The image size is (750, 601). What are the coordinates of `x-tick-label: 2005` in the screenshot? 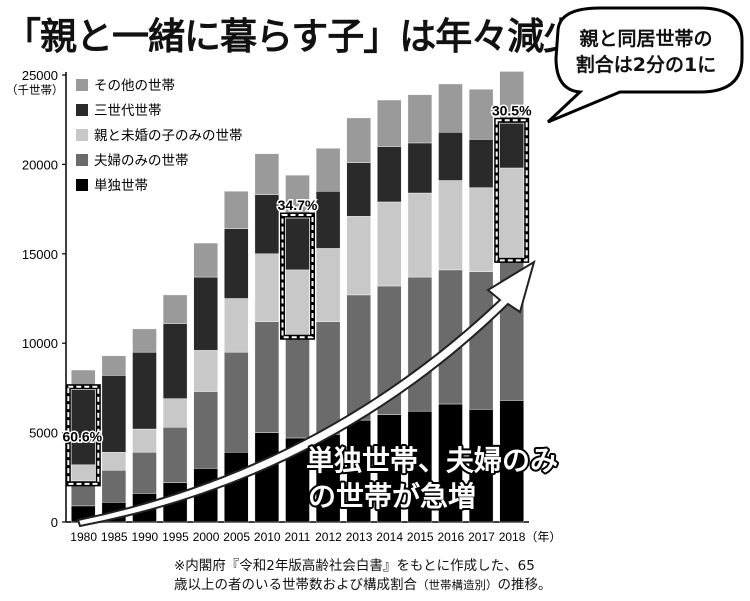 It's located at (236, 537).